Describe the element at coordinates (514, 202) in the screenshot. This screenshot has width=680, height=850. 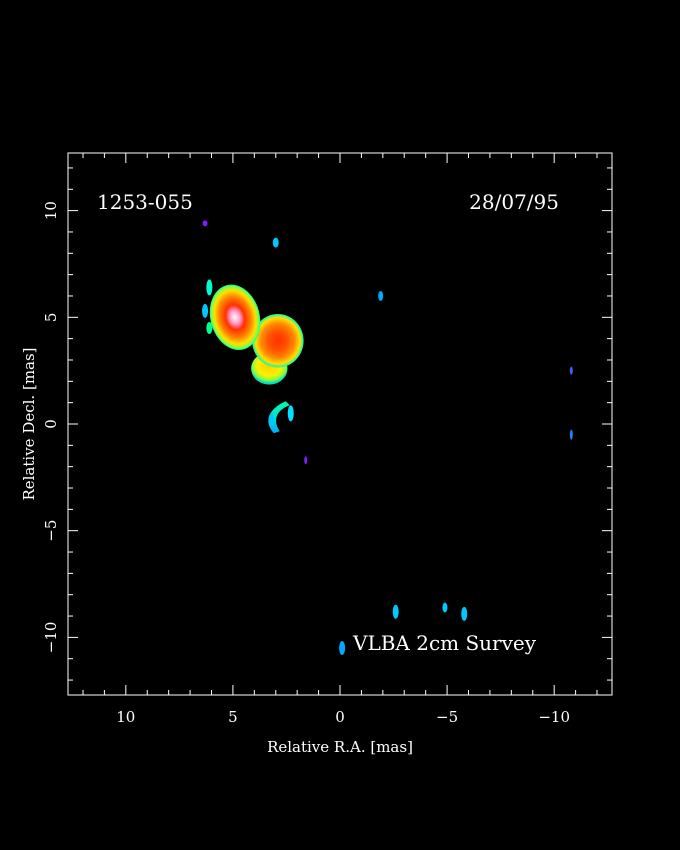
I see `observation-date-label: 28/07/95` at that location.